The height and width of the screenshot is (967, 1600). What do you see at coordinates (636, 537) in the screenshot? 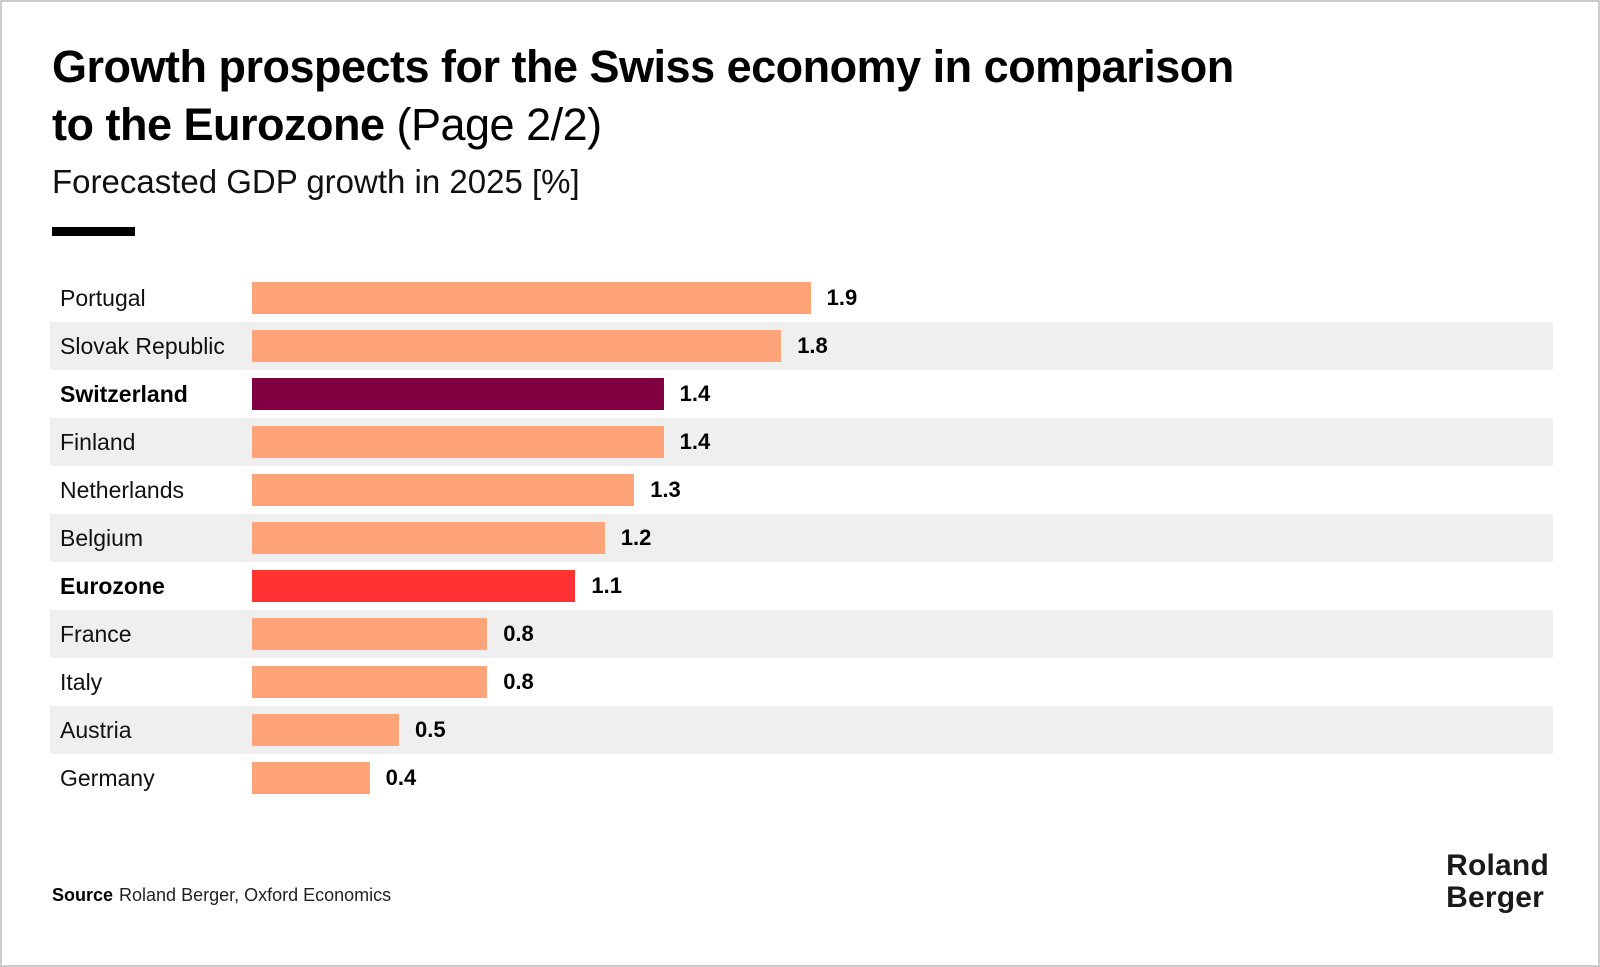
I see `bar-value-label: 1.2` at bounding box center [636, 537].